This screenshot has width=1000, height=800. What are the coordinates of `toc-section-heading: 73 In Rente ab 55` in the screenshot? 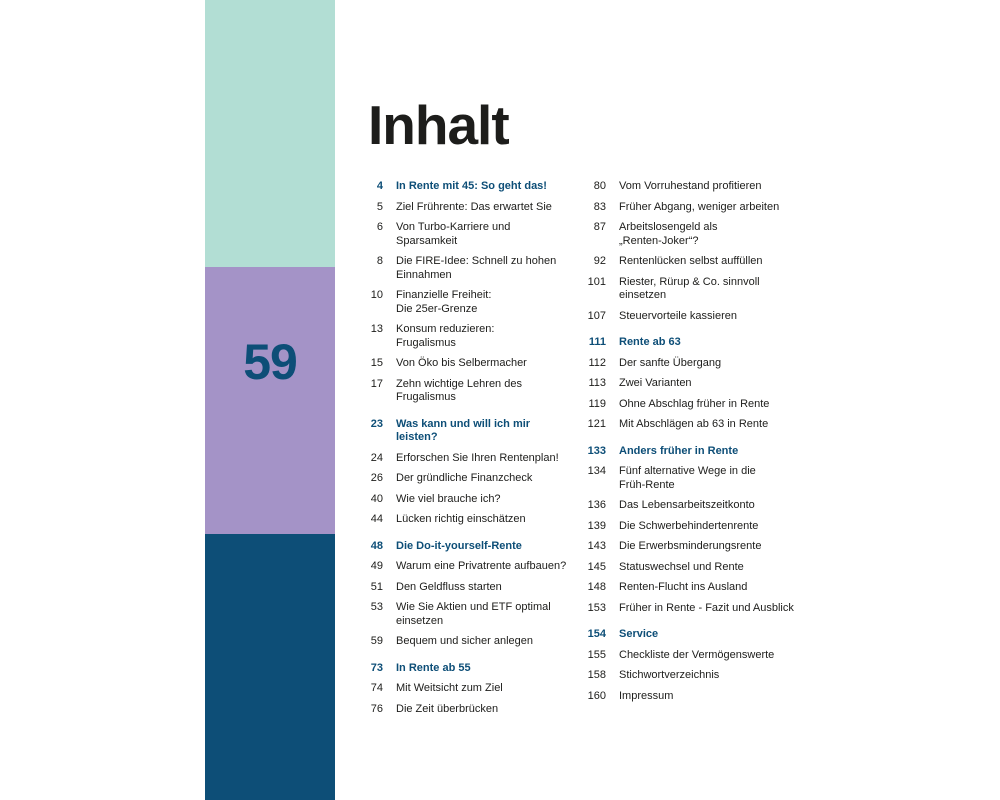 It's located at (476, 669).